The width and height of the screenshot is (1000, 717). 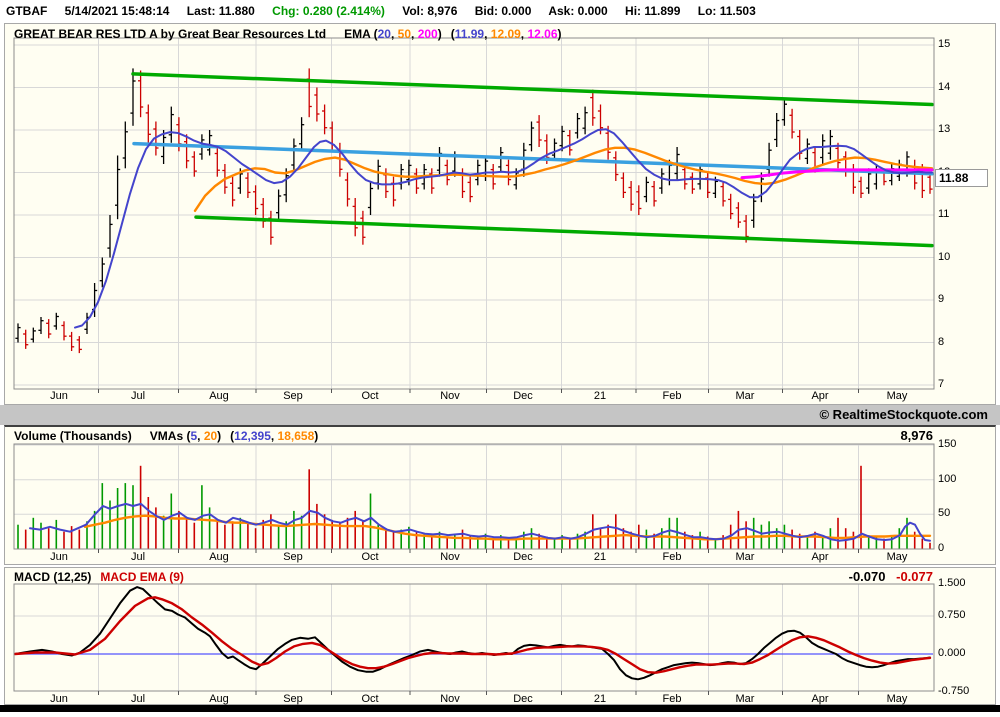 What do you see at coordinates (961, 178) in the screenshot?
I see `last-price-axis-box: 11.88` at bounding box center [961, 178].